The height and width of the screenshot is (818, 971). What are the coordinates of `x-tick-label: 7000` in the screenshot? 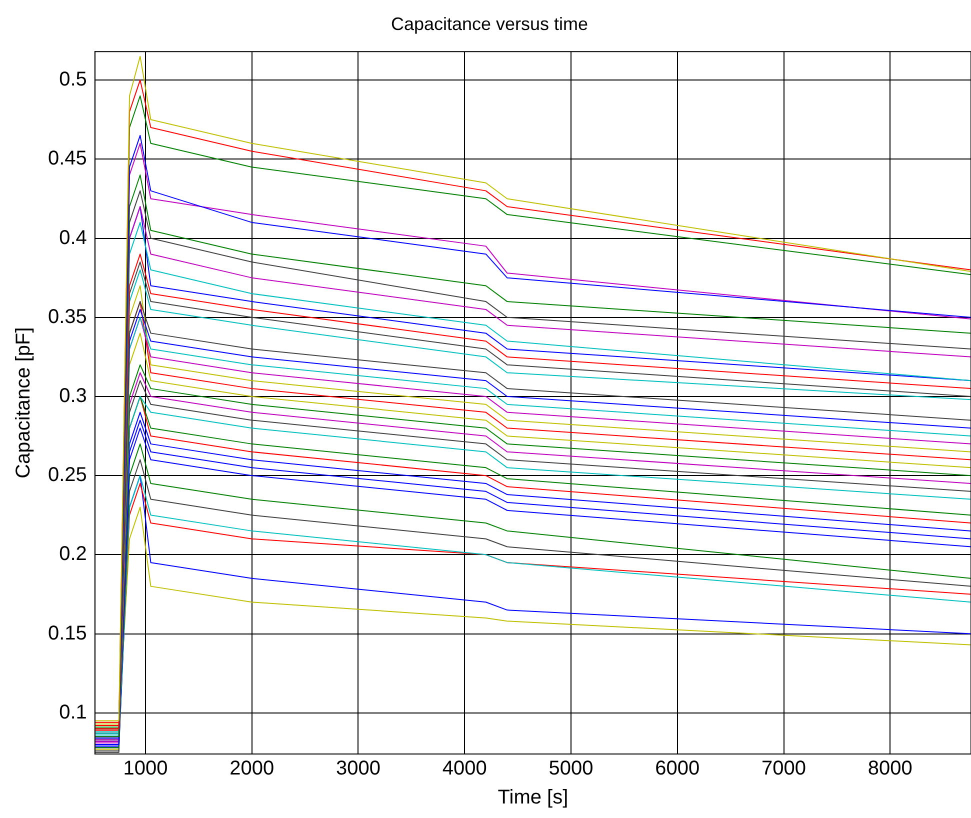 It's located at (784, 769).